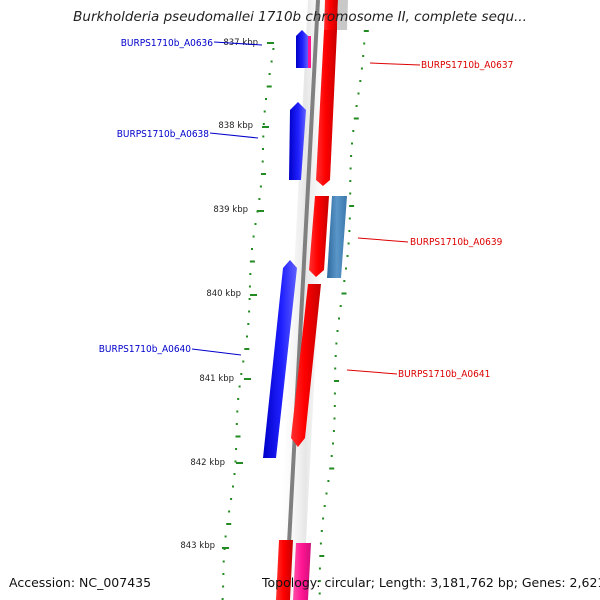  I want to click on gene-arrow-a0639, so click(319, 236).